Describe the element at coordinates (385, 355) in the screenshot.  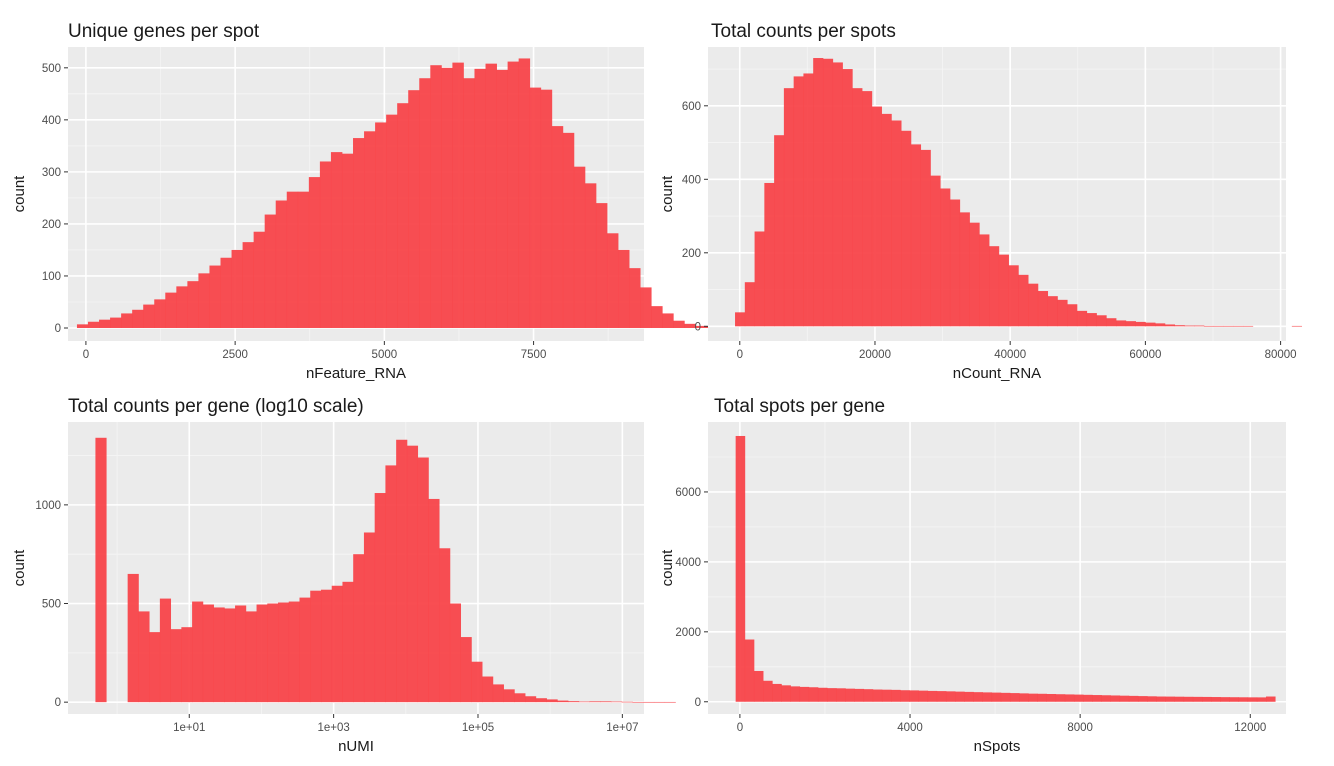
I see `x-tick-label: 5000` at that location.